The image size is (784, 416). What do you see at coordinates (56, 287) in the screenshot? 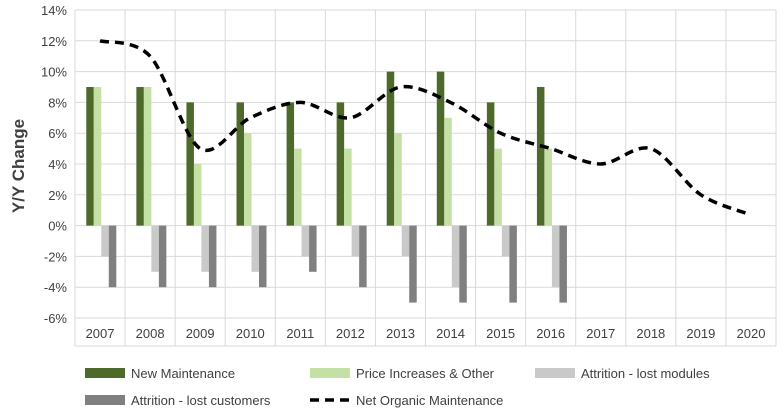
I see `y-tick-label: -4%` at bounding box center [56, 287].